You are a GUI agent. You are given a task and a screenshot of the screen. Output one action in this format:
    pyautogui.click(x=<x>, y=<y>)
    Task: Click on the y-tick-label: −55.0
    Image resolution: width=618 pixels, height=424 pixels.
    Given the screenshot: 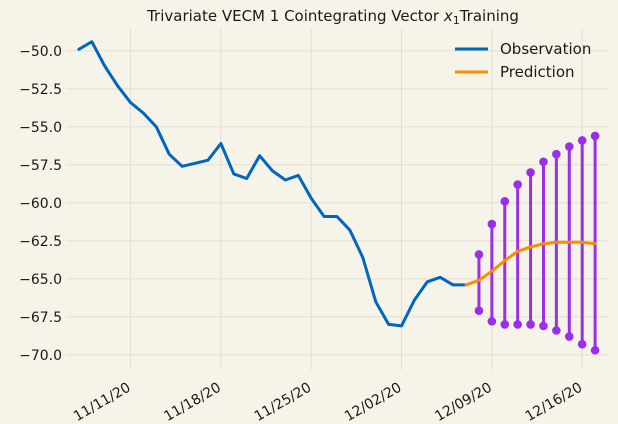 What is the action you would take?
    pyautogui.click(x=40, y=128)
    